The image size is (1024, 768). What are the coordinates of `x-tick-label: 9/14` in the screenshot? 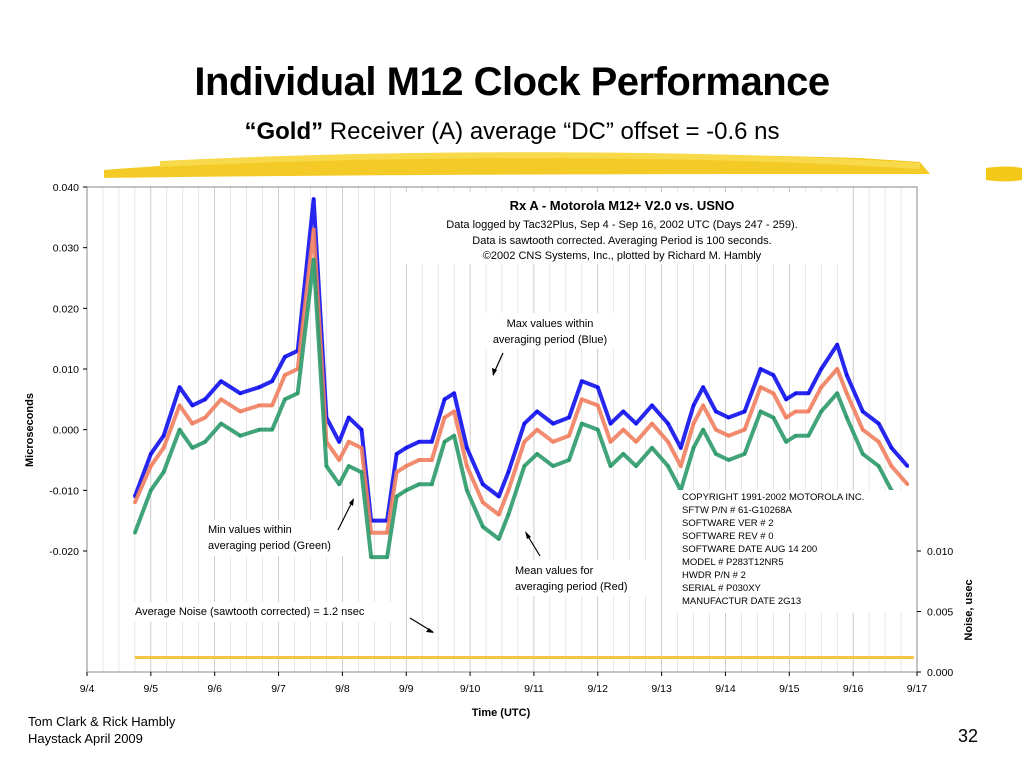 It's located at (725, 689).